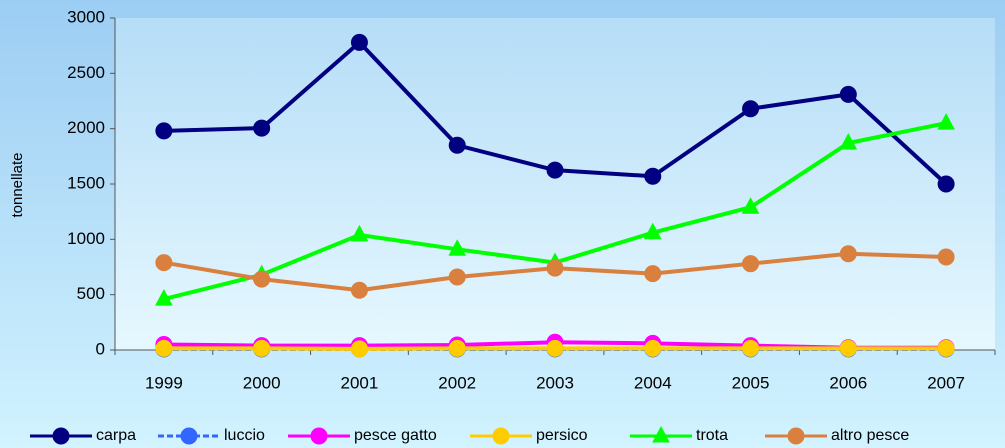  I want to click on x-tick-label: 2000, so click(262, 382).